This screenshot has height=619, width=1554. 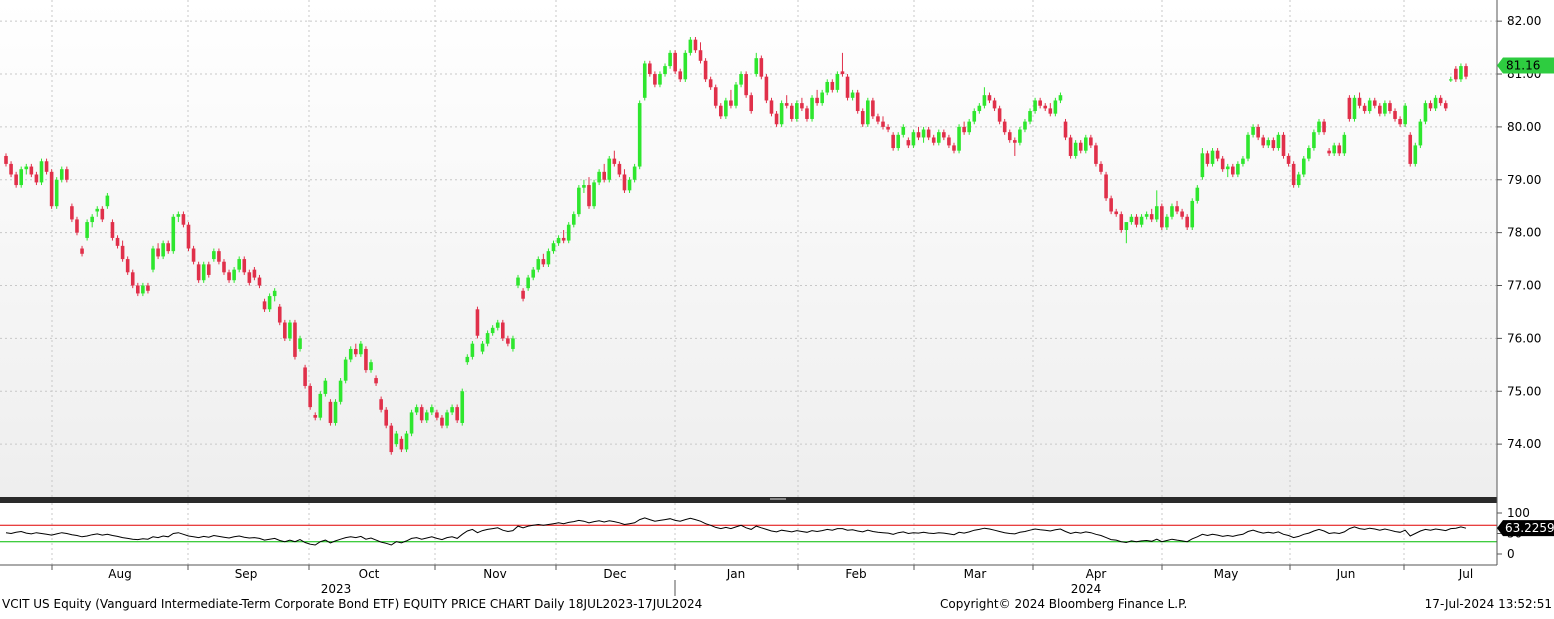 I want to click on copyright-text: Copyright© 2024 Bloomberg Finance L.P., so click(x=1064, y=604).